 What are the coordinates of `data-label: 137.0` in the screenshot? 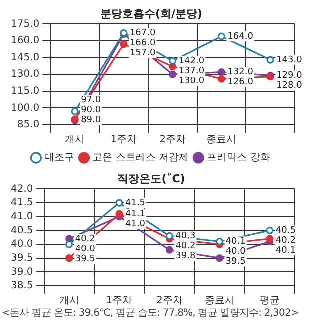 It's located at (191, 71).